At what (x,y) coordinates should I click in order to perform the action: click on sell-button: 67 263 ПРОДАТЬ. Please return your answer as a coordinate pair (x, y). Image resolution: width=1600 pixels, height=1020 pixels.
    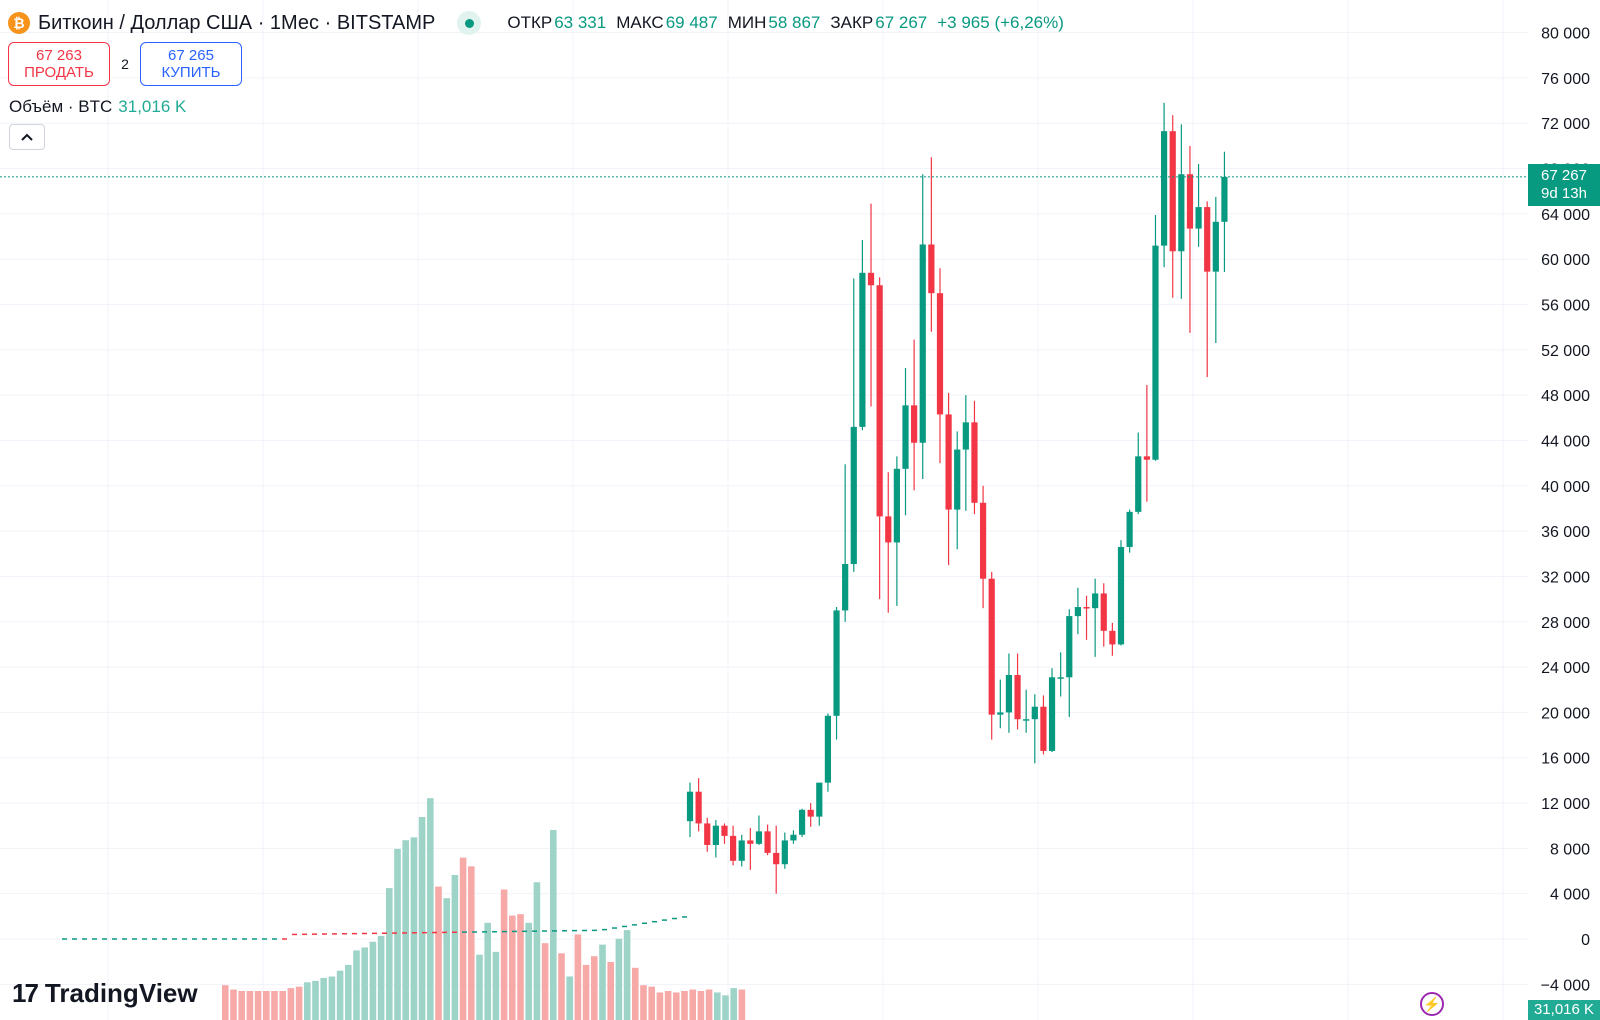
    Looking at the image, I should click on (59, 64).